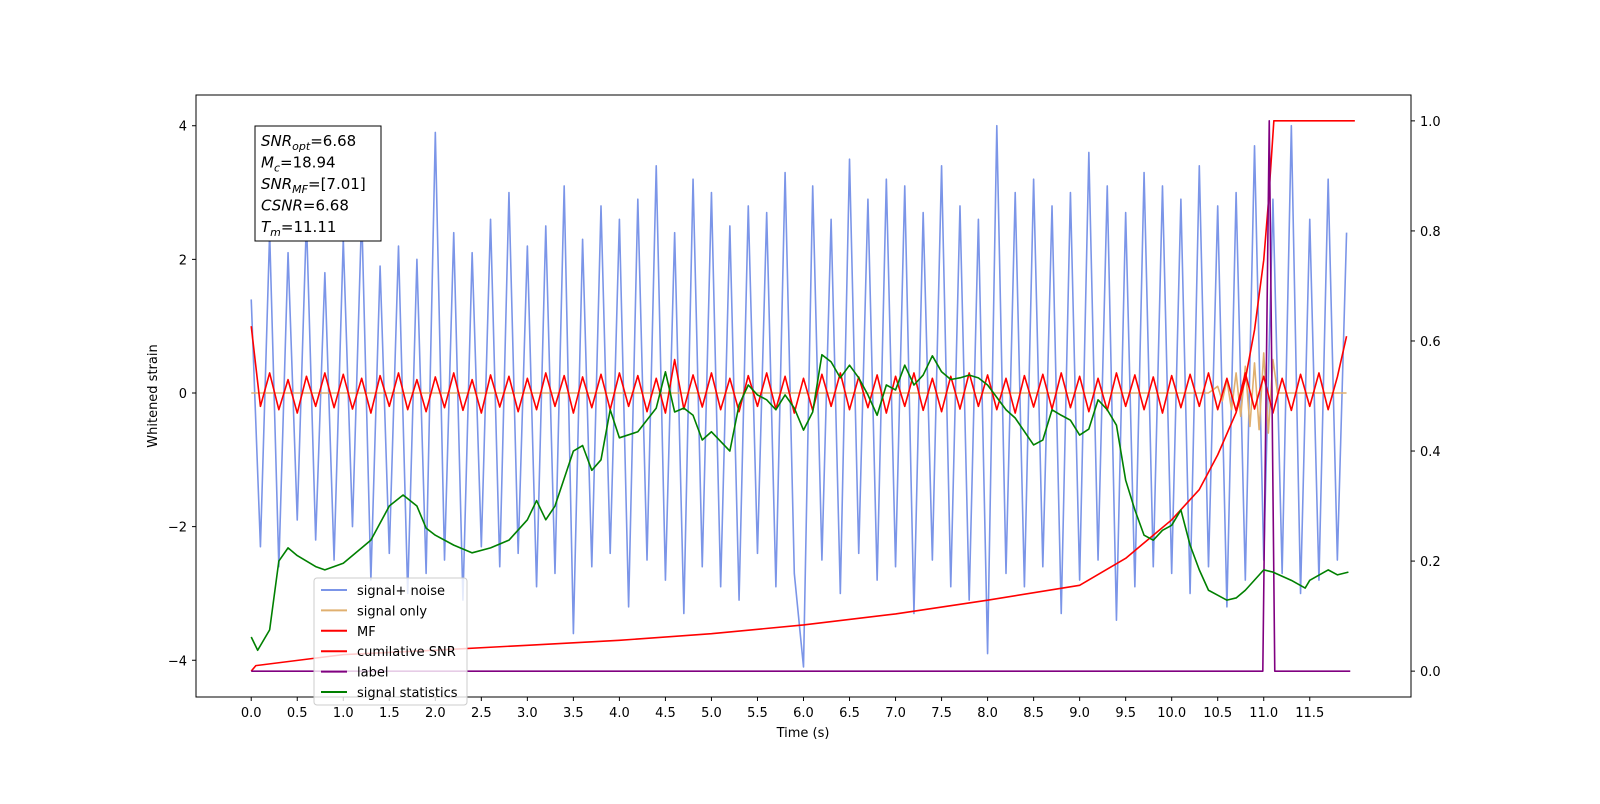 The image size is (1600, 804). What do you see at coordinates (1430, 672) in the screenshot?
I see `y2-tick-label: 0.0` at bounding box center [1430, 672].